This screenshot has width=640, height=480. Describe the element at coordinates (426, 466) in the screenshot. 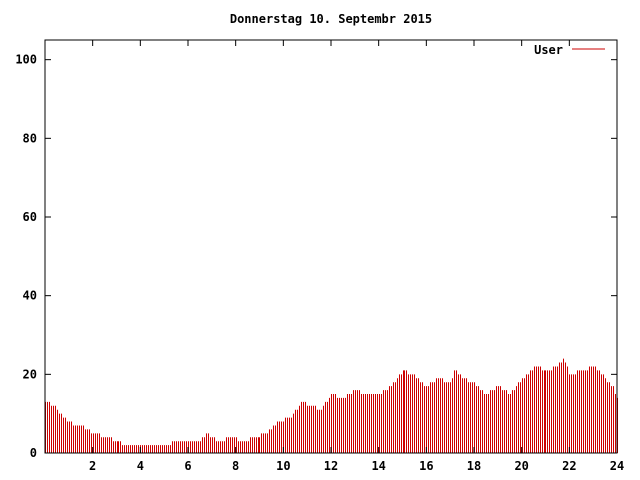

I see `x-tick-label: 16` at that location.